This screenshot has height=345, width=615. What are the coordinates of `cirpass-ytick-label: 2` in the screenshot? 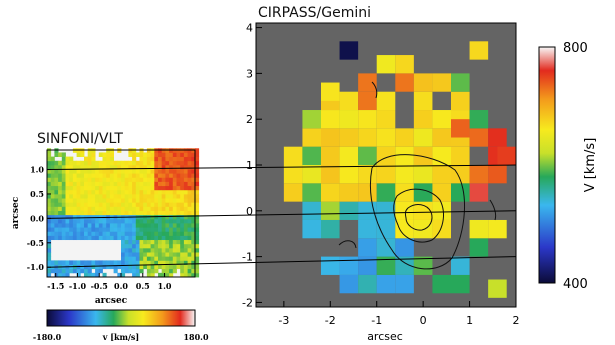 It's located at (249, 119).